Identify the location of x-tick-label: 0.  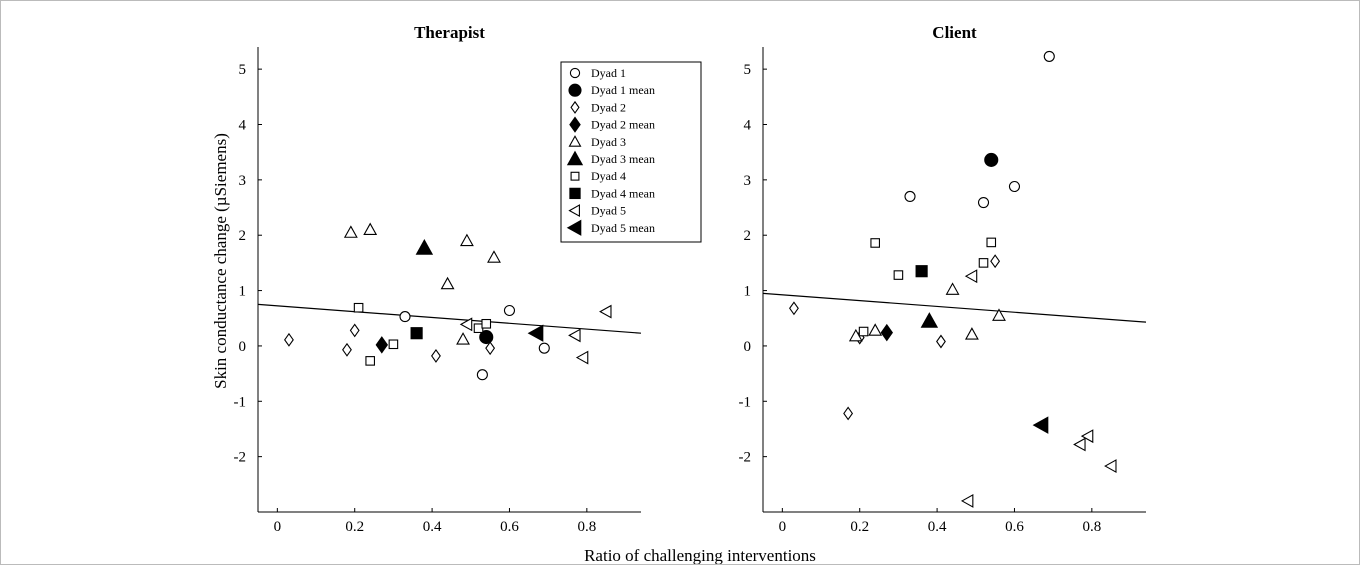
(278, 527).